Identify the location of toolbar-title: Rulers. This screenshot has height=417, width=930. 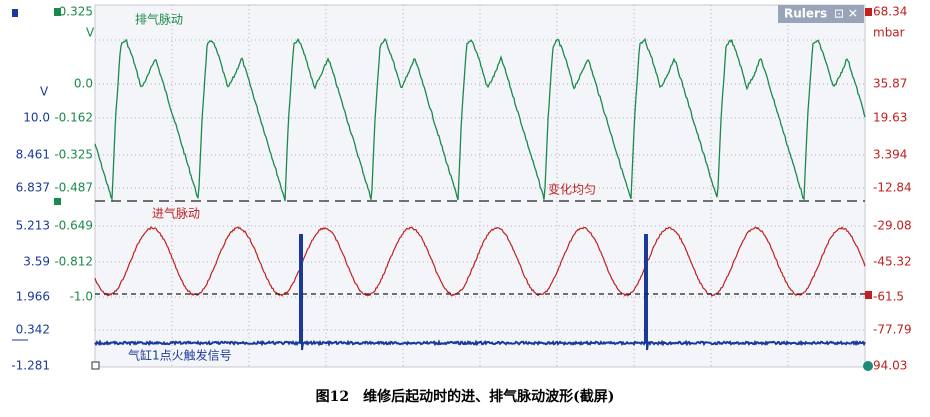
(805, 14).